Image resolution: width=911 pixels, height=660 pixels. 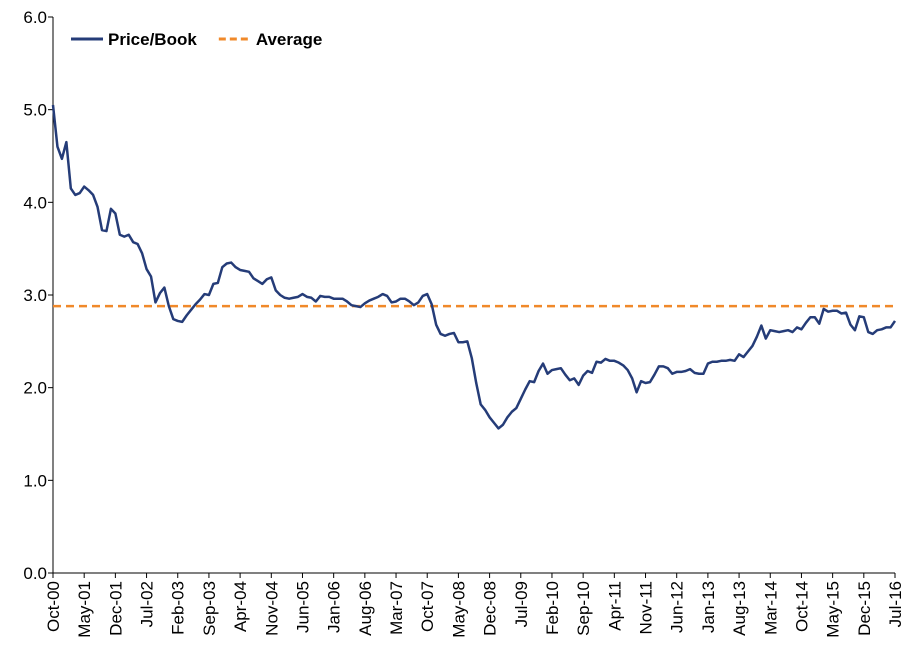 I want to click on x-tick-label: Oct-07, so click(x=427, y=606).